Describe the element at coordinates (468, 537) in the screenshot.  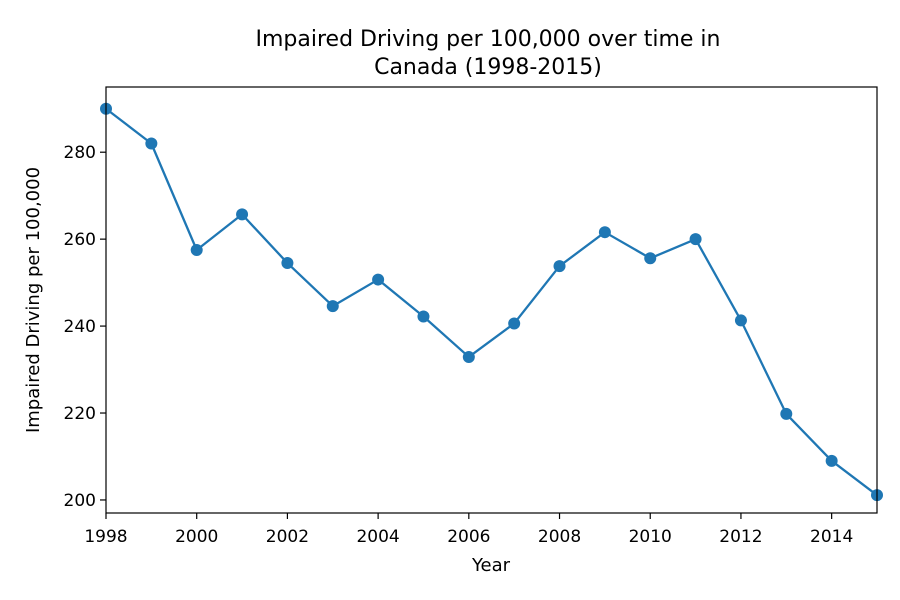
I see `x-tick-label: 2006` at that location.